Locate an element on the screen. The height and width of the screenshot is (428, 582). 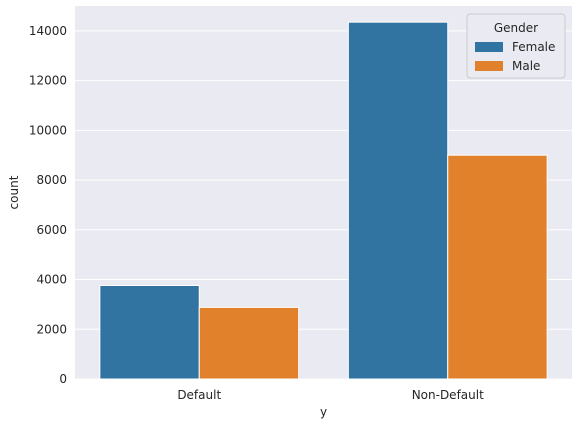
x-axis-title: y is located at coordinates (323, 412).